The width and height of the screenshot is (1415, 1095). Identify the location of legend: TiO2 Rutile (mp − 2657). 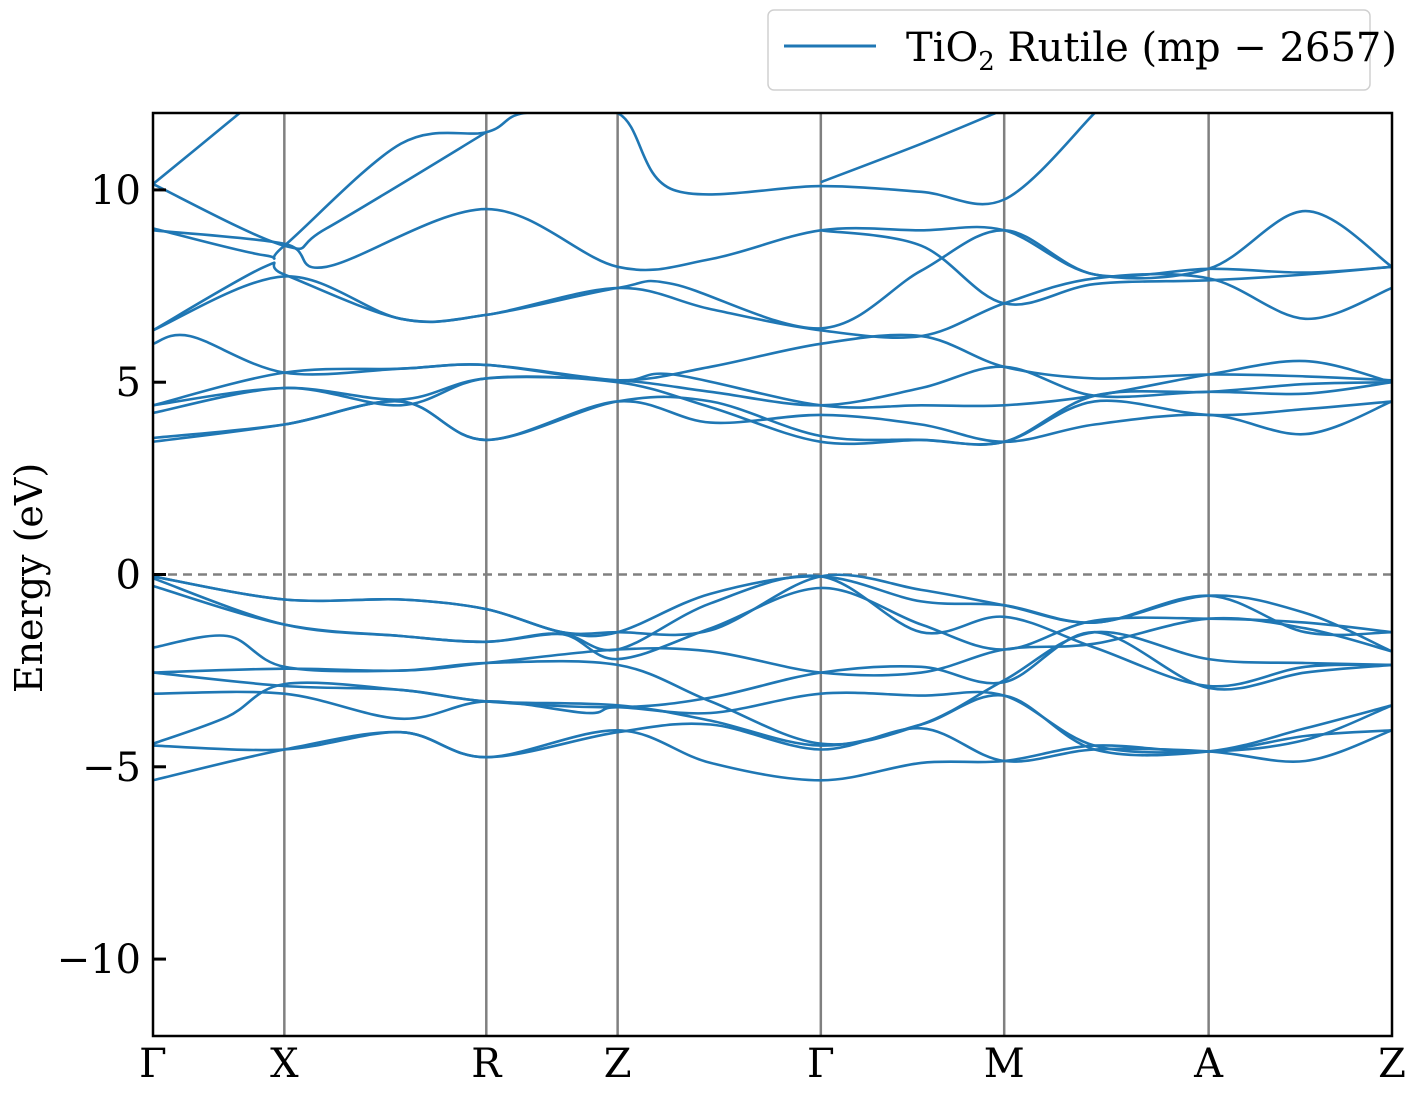
(1082, 50).